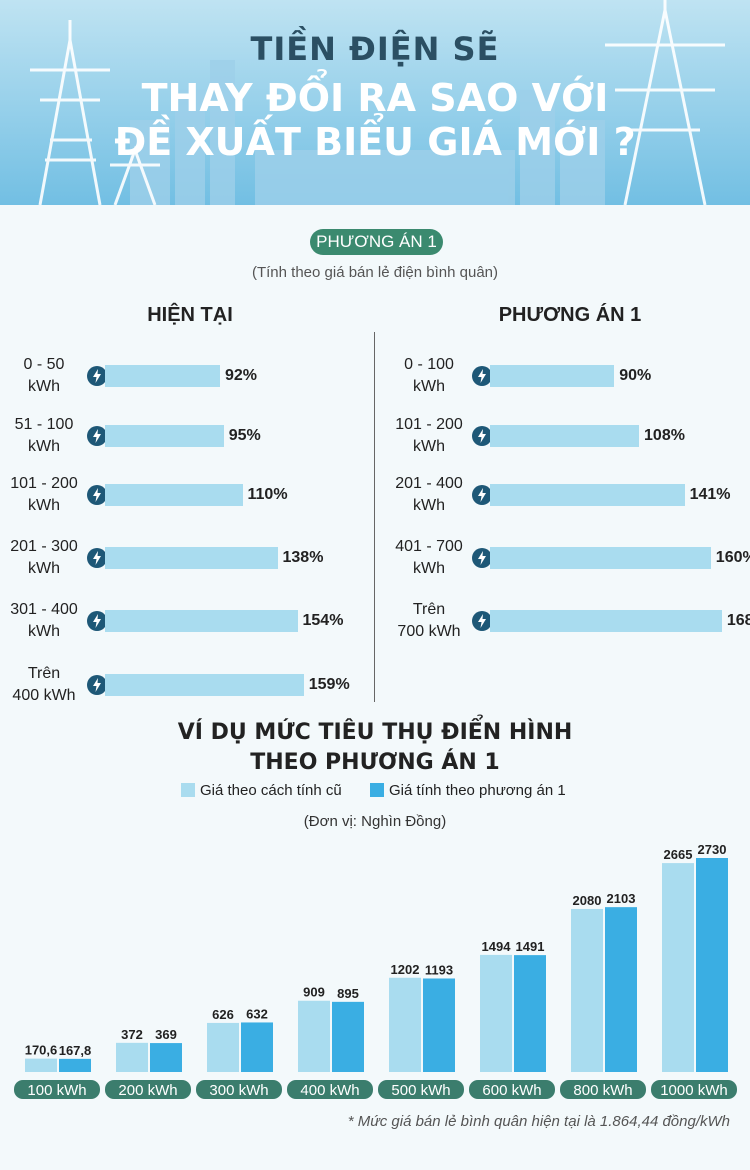  I want to click on bar-value-label: 1202, so click(405, 969).